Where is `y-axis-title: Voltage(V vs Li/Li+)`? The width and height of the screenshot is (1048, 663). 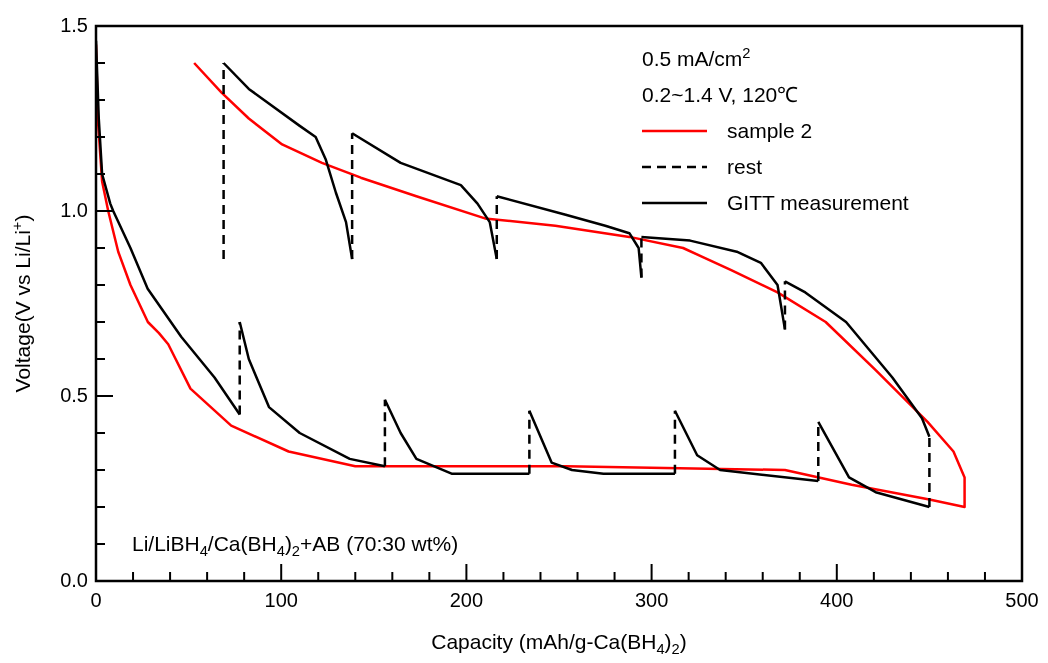 y-axis-title: Voltage(V vs Li/Li+) is located at coordinates (21, 303).